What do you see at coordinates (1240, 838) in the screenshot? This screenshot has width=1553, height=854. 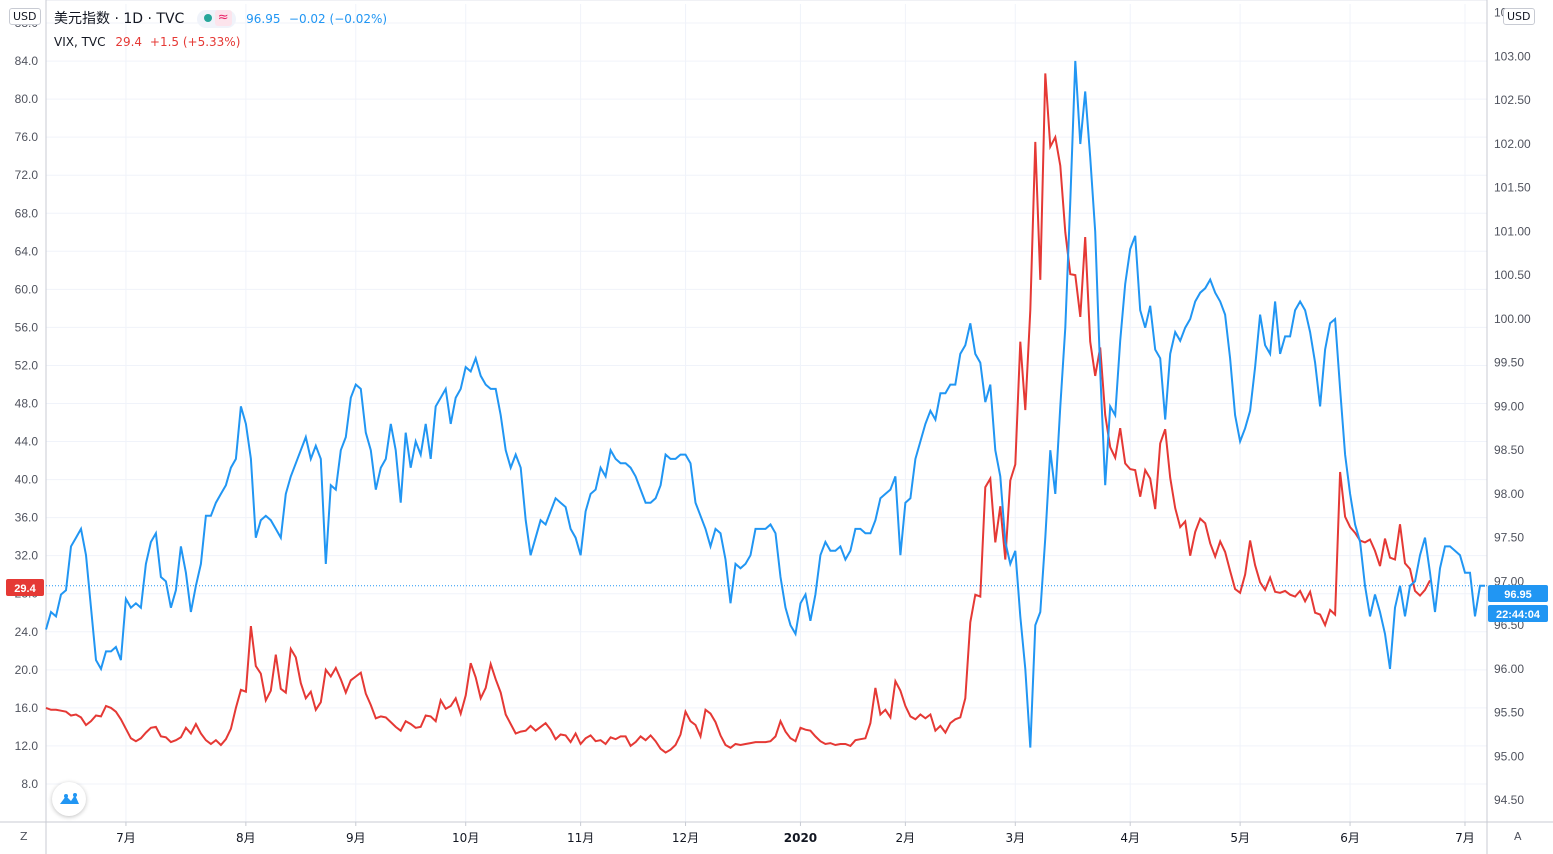 I see `time-tick-label: 5月` at bounding box center [1240, 838].